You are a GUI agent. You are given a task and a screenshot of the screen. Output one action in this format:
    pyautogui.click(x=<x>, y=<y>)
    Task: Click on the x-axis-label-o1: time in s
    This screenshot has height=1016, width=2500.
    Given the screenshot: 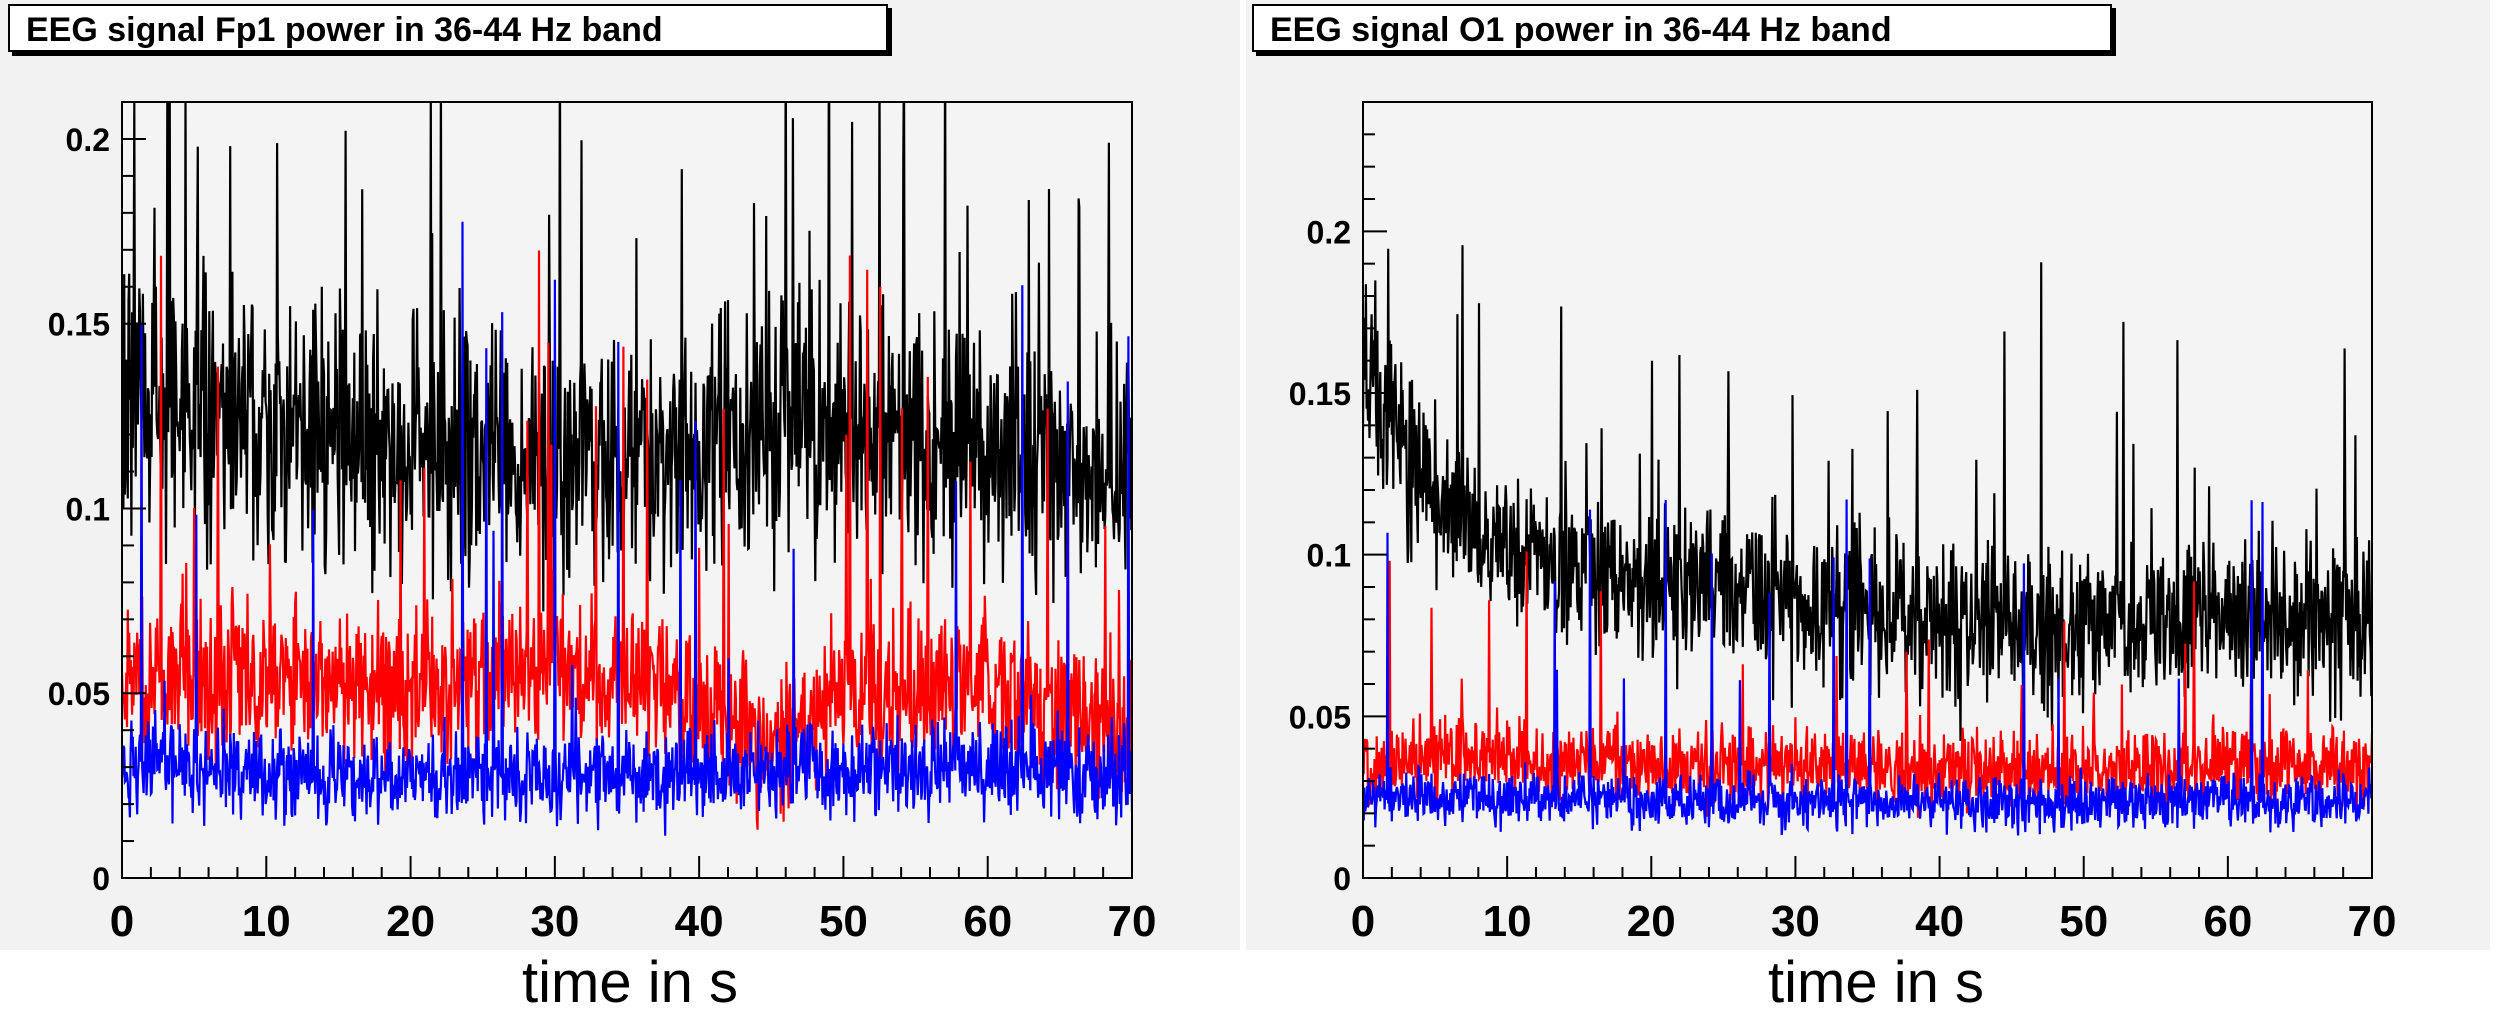 What is the action you would take?
    pyautogui.click(x=1876, y=982)
    